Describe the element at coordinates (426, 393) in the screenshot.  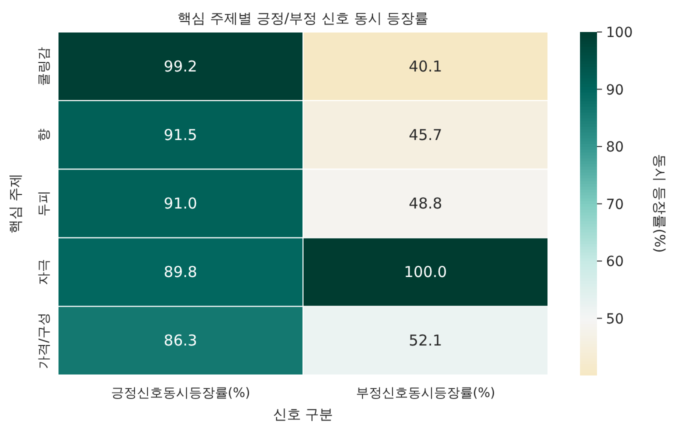
I see `x-tick-label: 부정신호동시등장률(%)` at that location.